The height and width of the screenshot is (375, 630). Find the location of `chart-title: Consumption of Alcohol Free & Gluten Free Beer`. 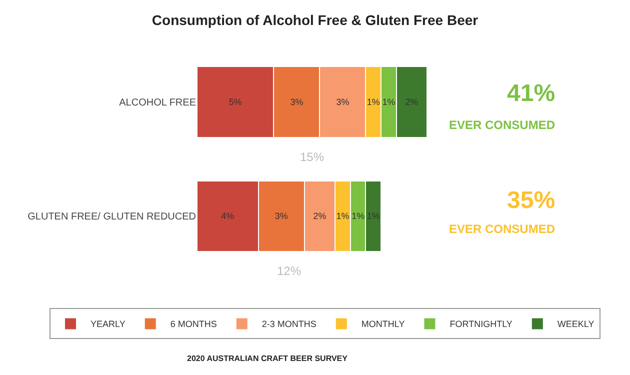

chart-title: Consumption of Alcohol Free & Gluten Free Beer is located at coordinates (315, 20).